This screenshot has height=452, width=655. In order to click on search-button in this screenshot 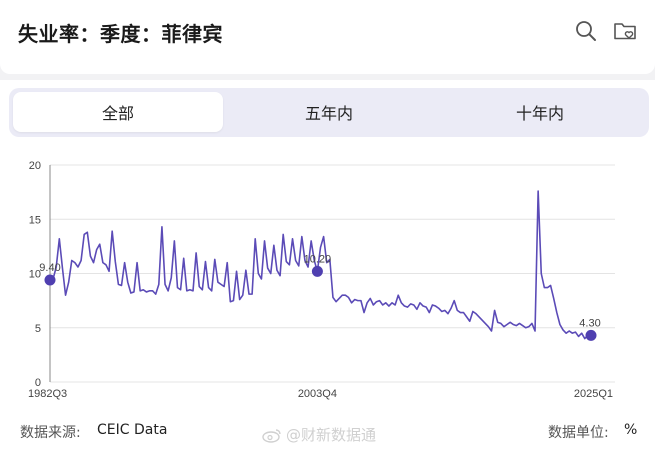, I will do `click(586, 31)`.